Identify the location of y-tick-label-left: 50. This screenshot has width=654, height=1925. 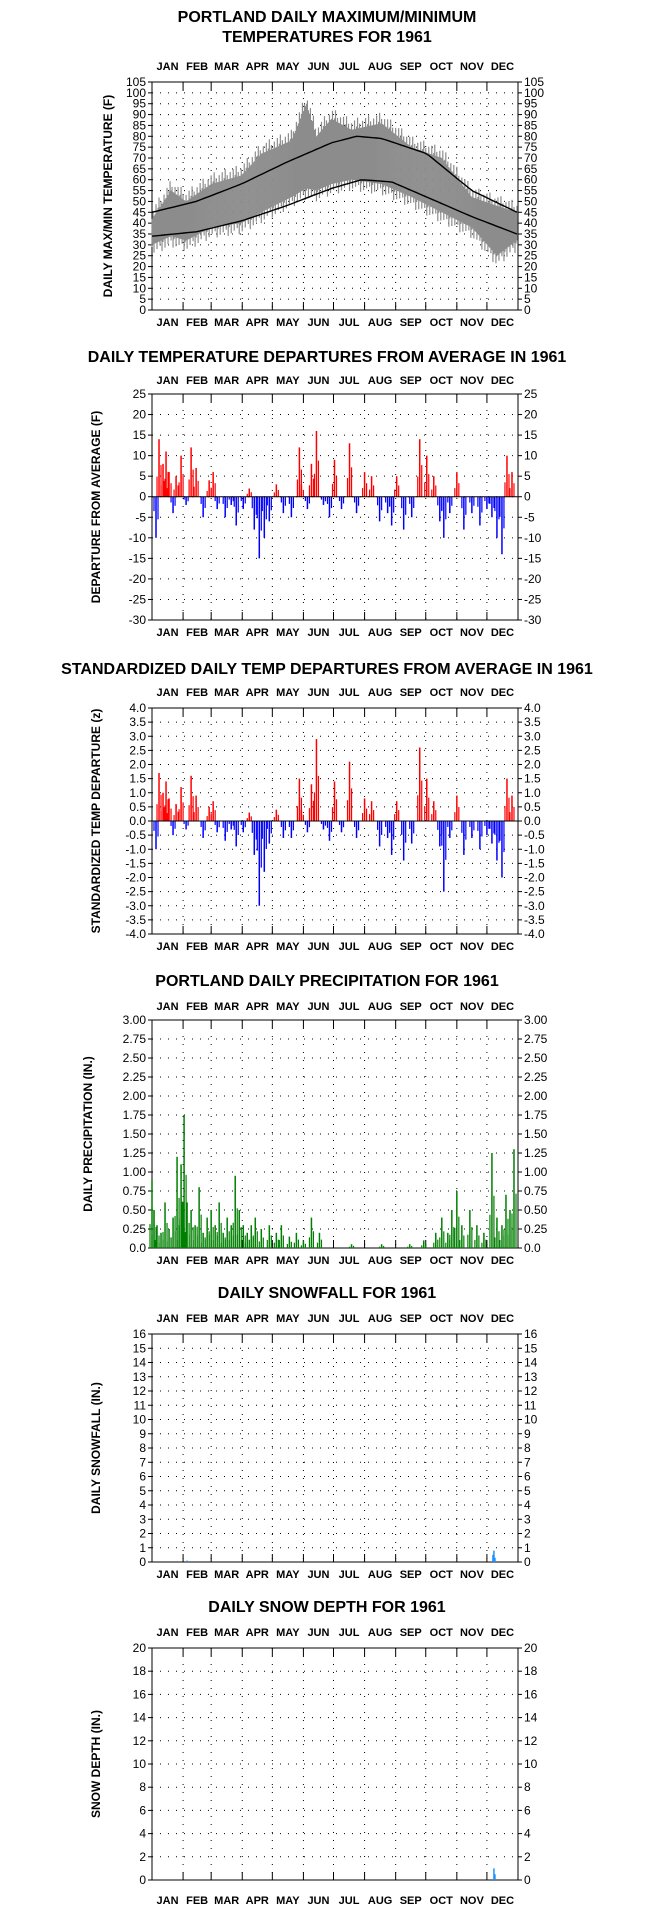
(140, 201).